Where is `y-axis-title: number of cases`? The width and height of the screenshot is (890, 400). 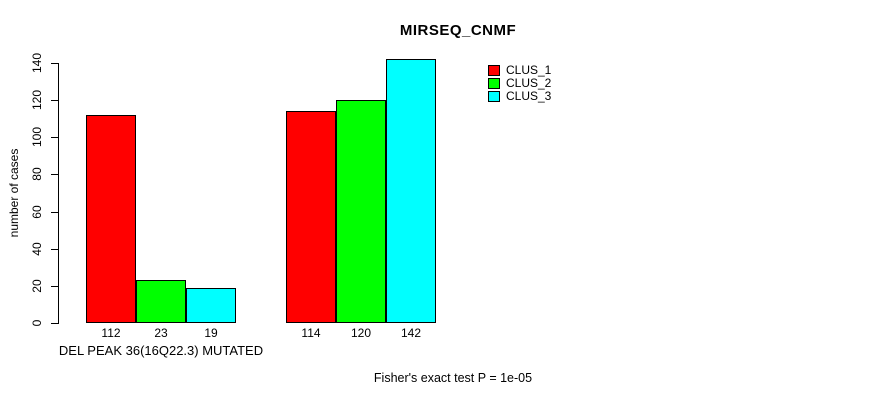 y-axis-title: number of cases is located at coordinates (14, 193).